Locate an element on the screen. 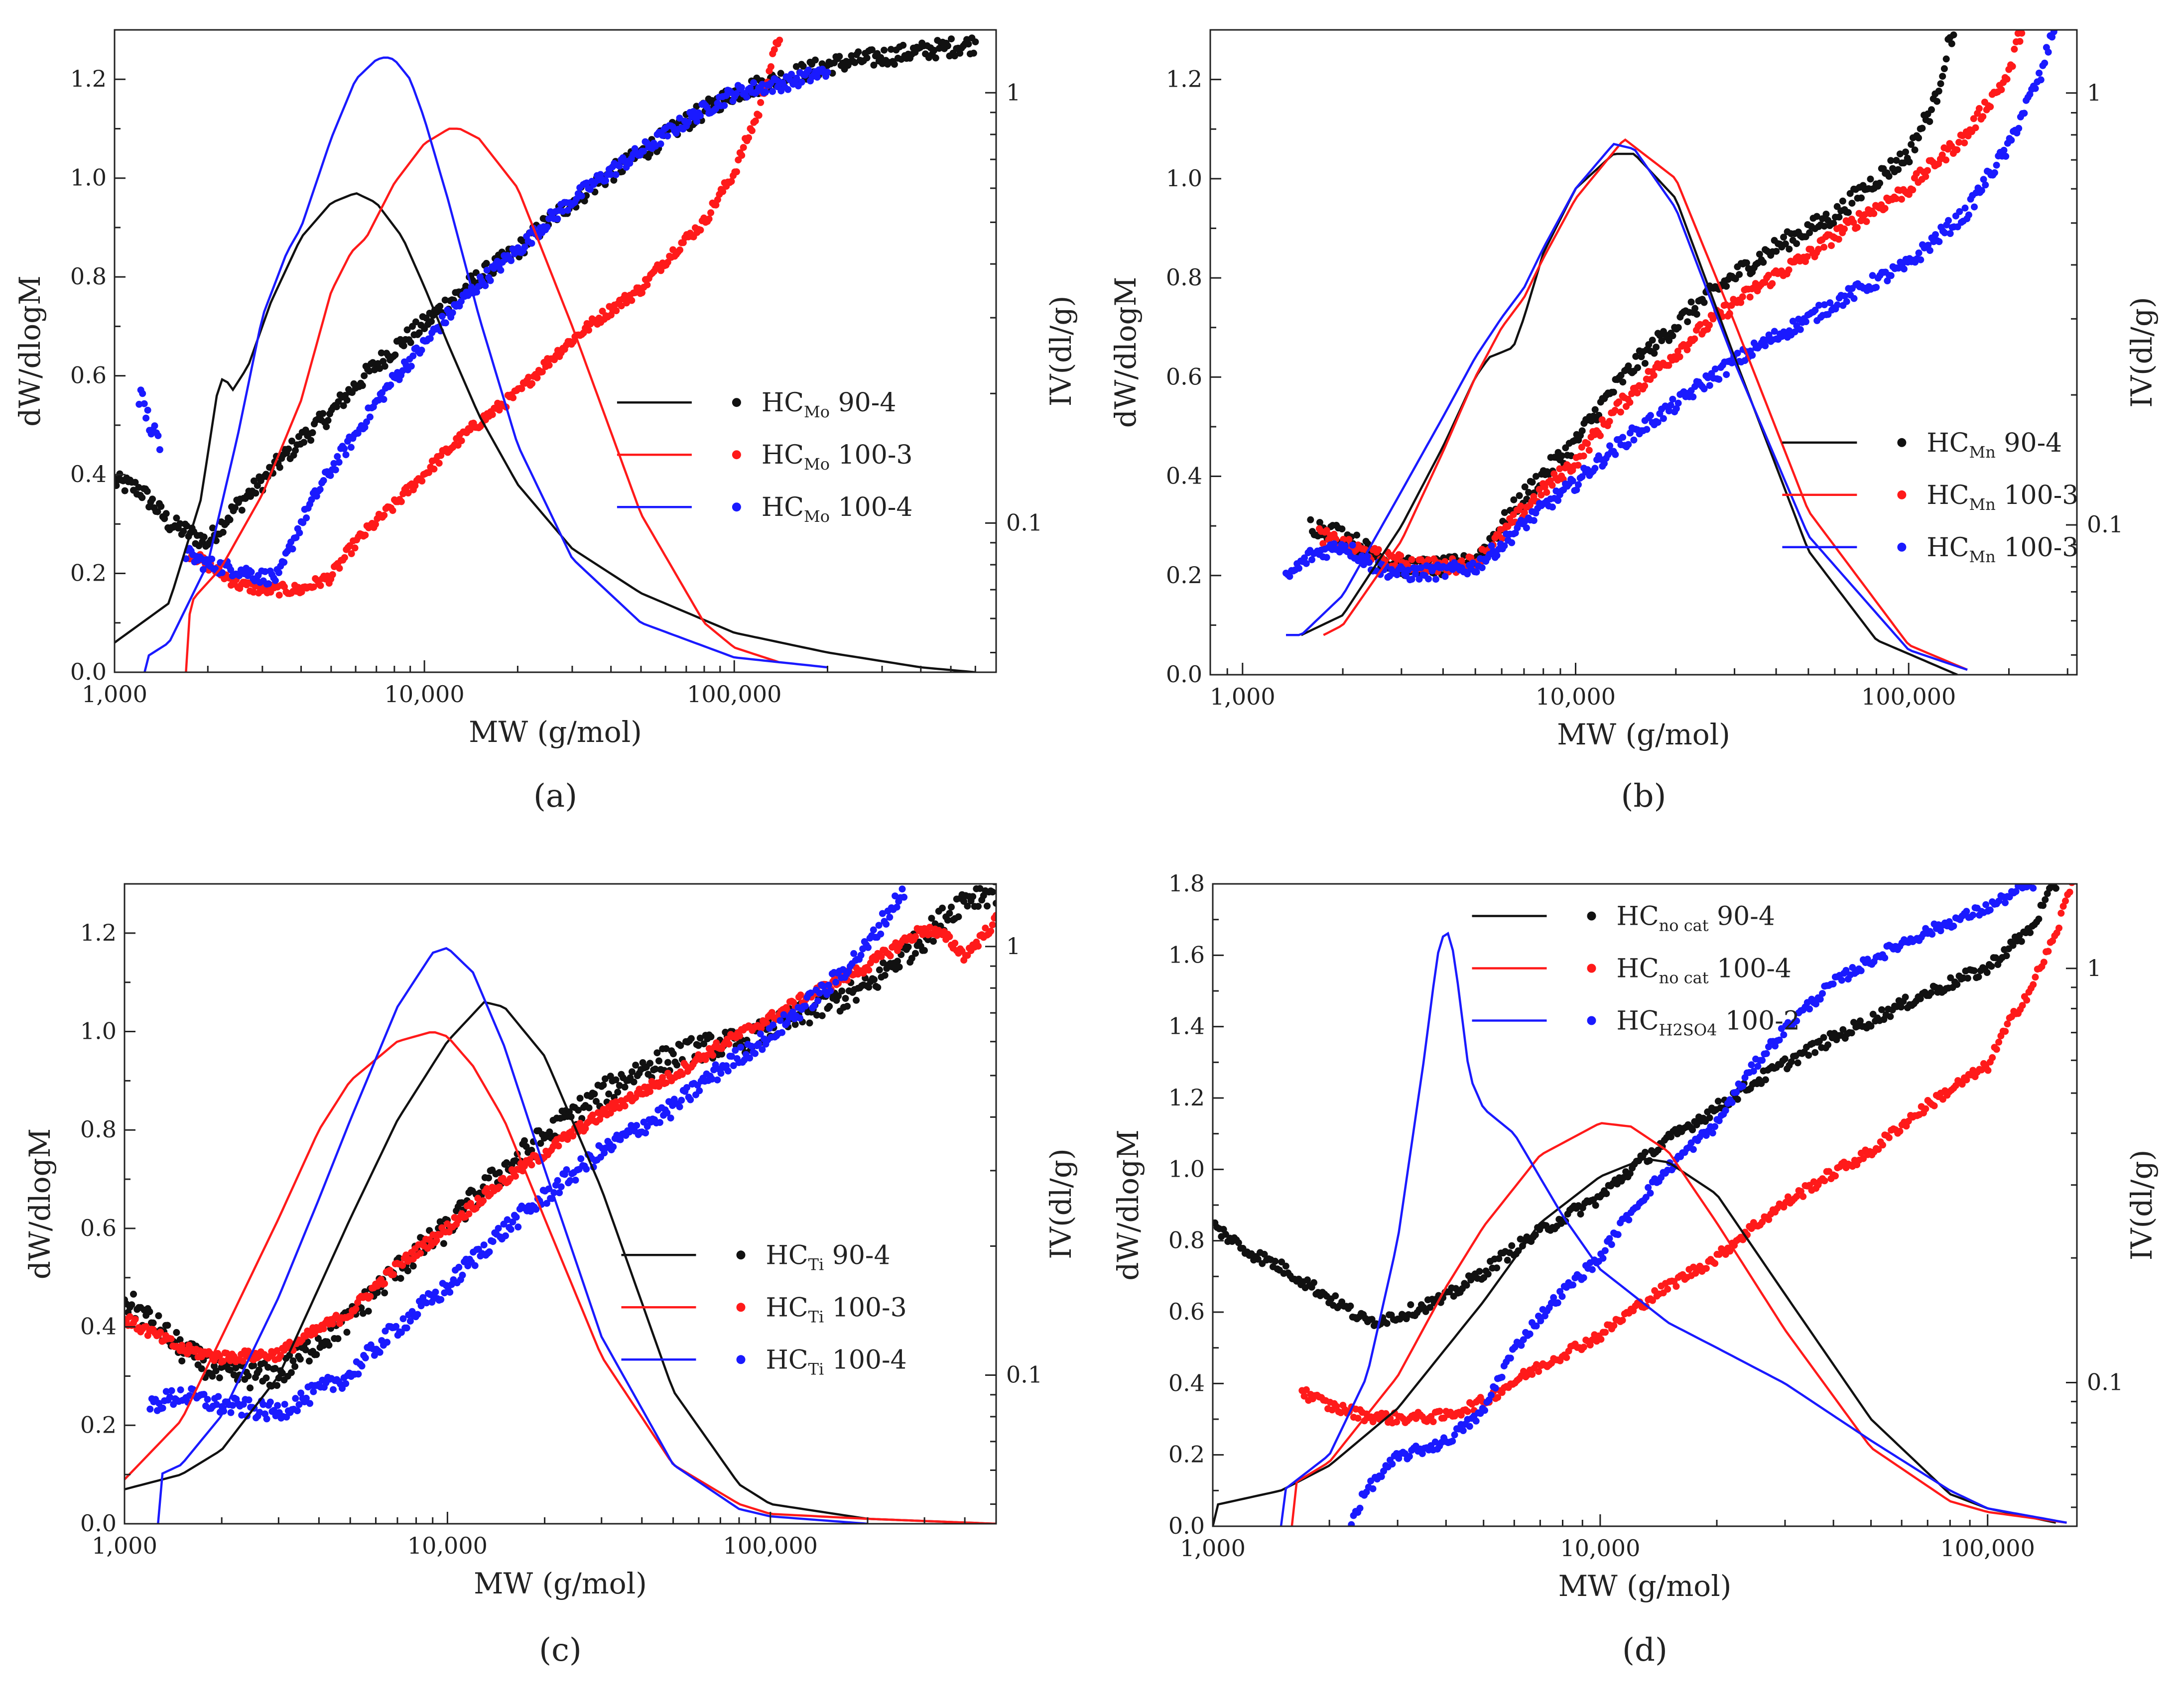 The width and height of the screenshot is (2179, 1708). legend-item-blue: HCMo 100-4 is located at coordinates (765, 509).